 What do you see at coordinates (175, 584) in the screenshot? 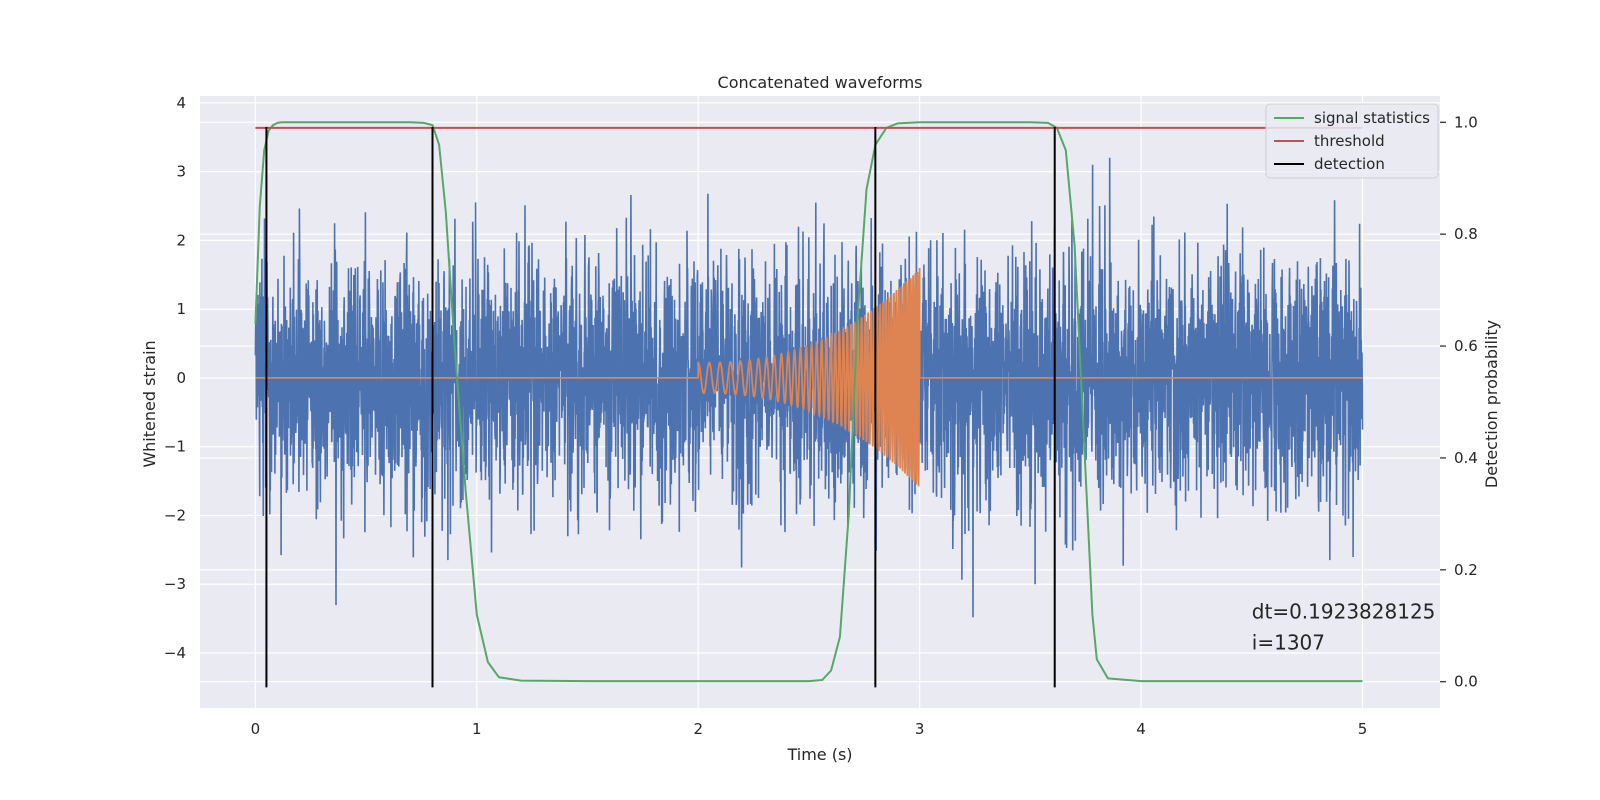
I see `y-tick-label: −3` at bounding box center [175, 584].